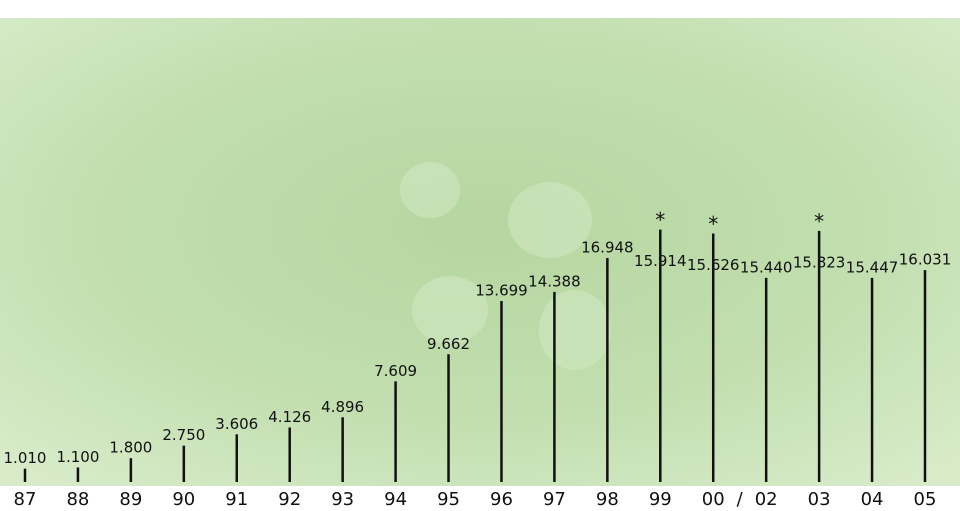  I want to click on x-tick-label: 97, so click(554, 499).